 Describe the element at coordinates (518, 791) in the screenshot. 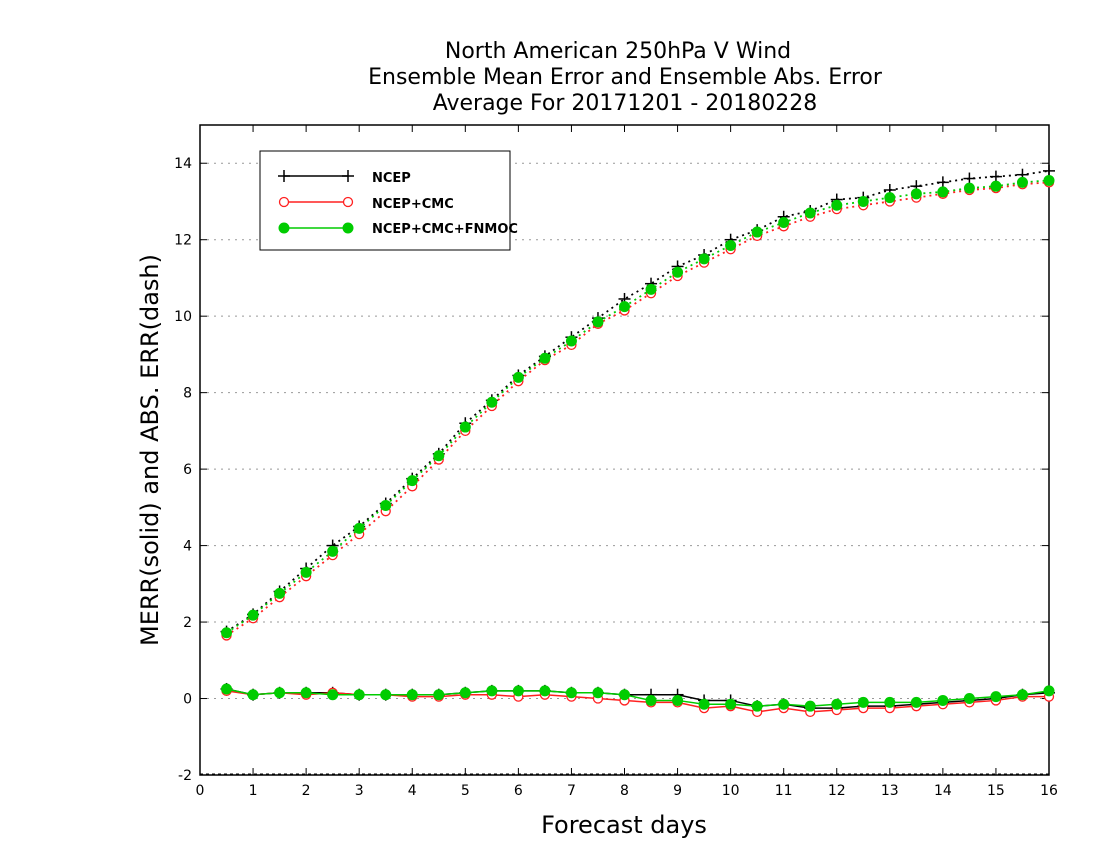

I see `x-tick-label: 6` at that location.